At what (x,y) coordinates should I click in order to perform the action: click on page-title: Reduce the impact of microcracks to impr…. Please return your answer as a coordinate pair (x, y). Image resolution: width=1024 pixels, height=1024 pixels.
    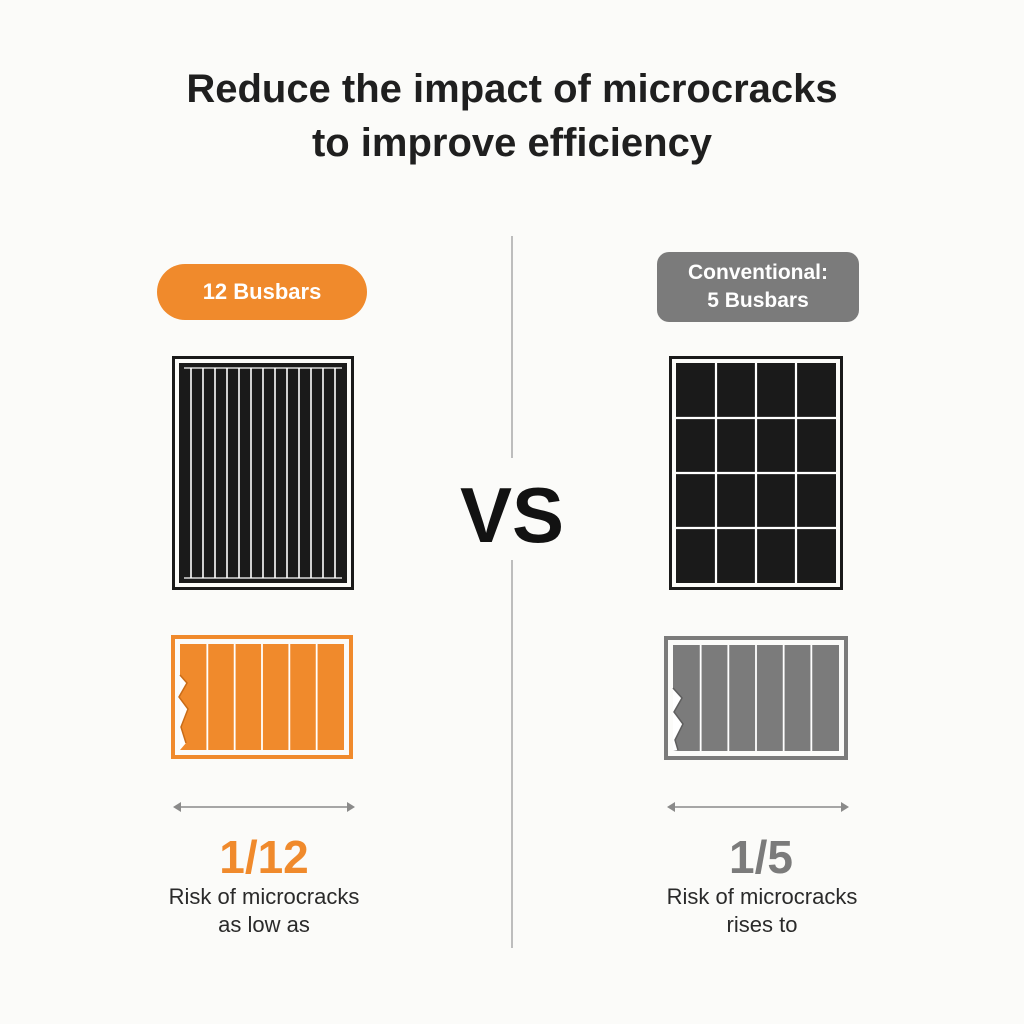
    Looking at the image, I should click on (512, 116).